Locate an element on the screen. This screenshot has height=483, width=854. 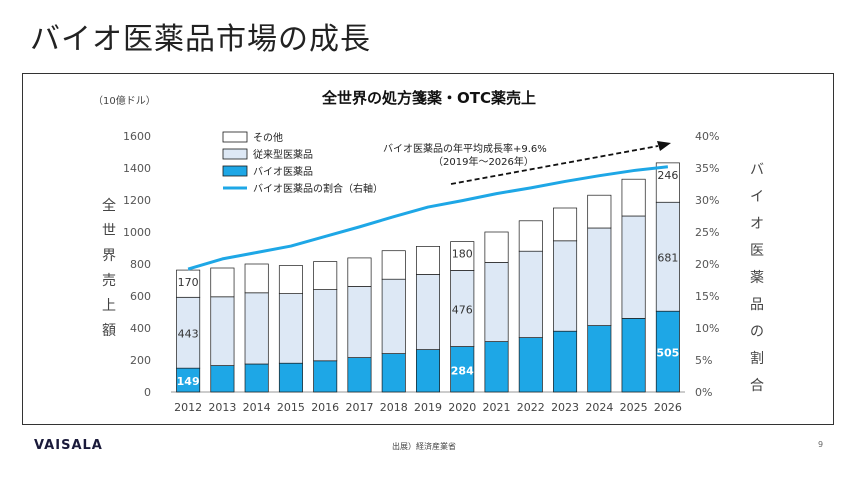
data-label: 149 is located at coordinates (188, 381).